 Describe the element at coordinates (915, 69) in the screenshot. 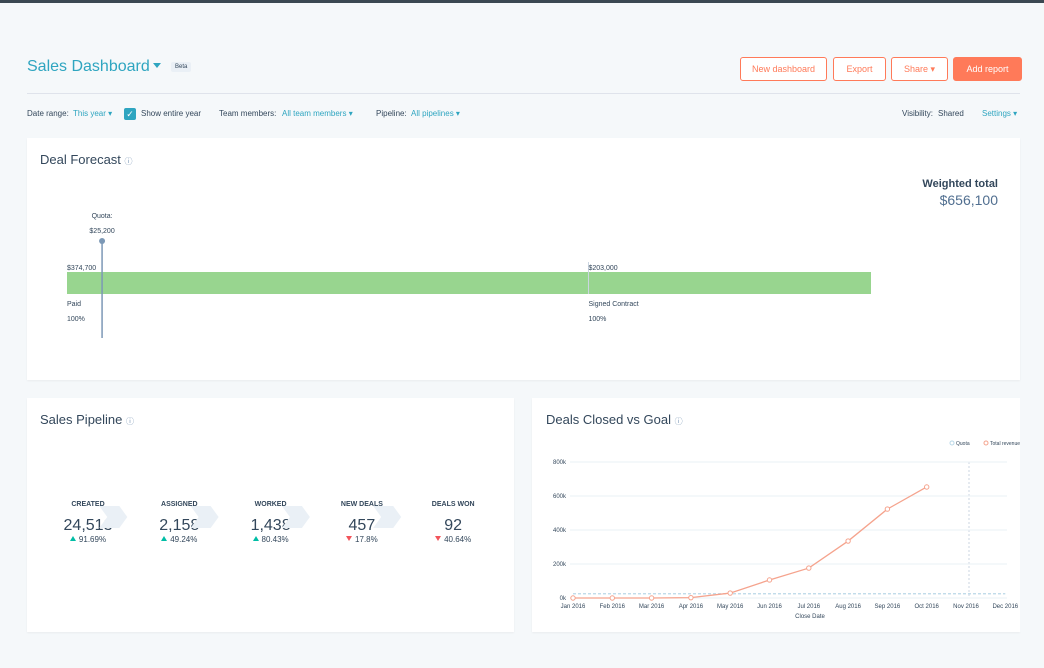

I see `button-label: Share` at that location.